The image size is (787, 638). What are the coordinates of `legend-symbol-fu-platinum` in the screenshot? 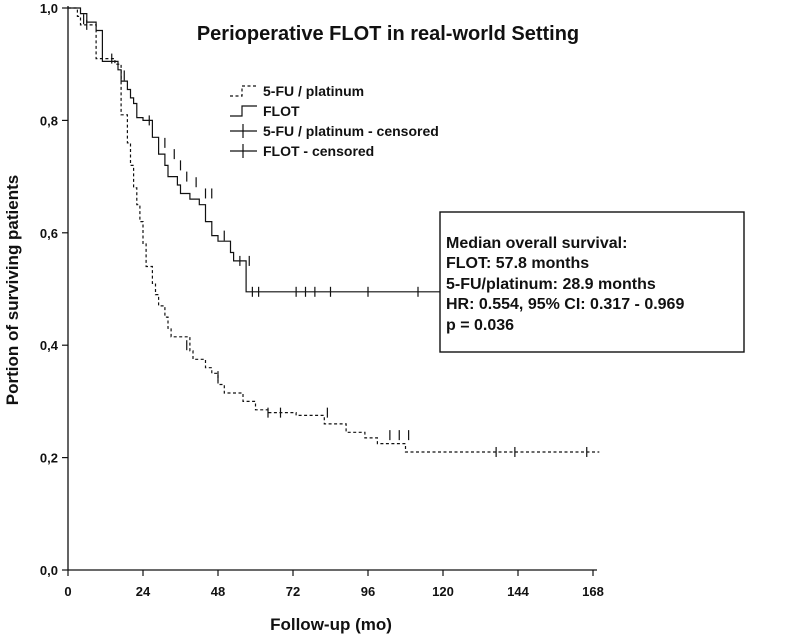 It's located at (243, 91).